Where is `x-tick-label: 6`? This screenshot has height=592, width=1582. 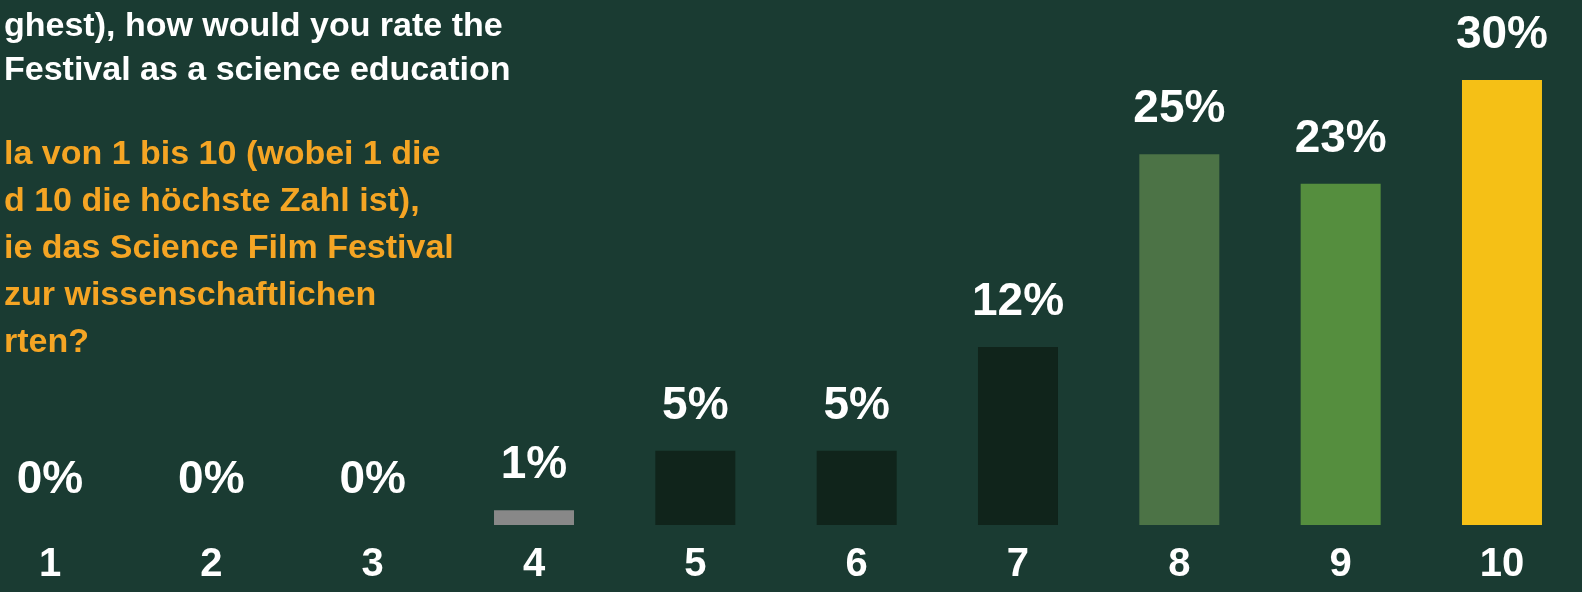 x-tick-label: 6 is located at coordinates (856, 561).